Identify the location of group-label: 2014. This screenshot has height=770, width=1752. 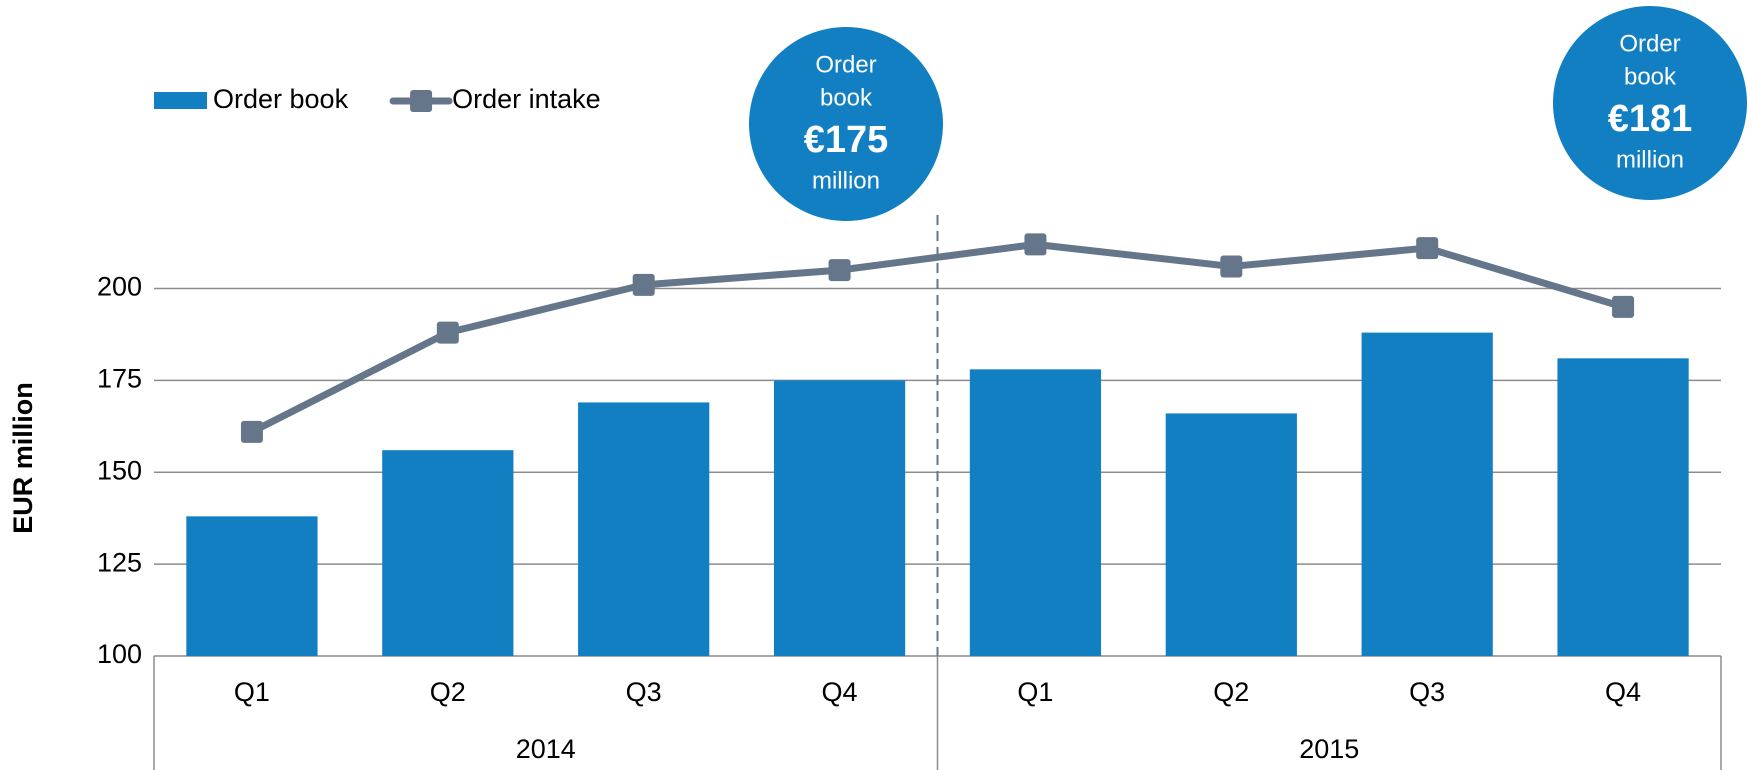
(546, 749).